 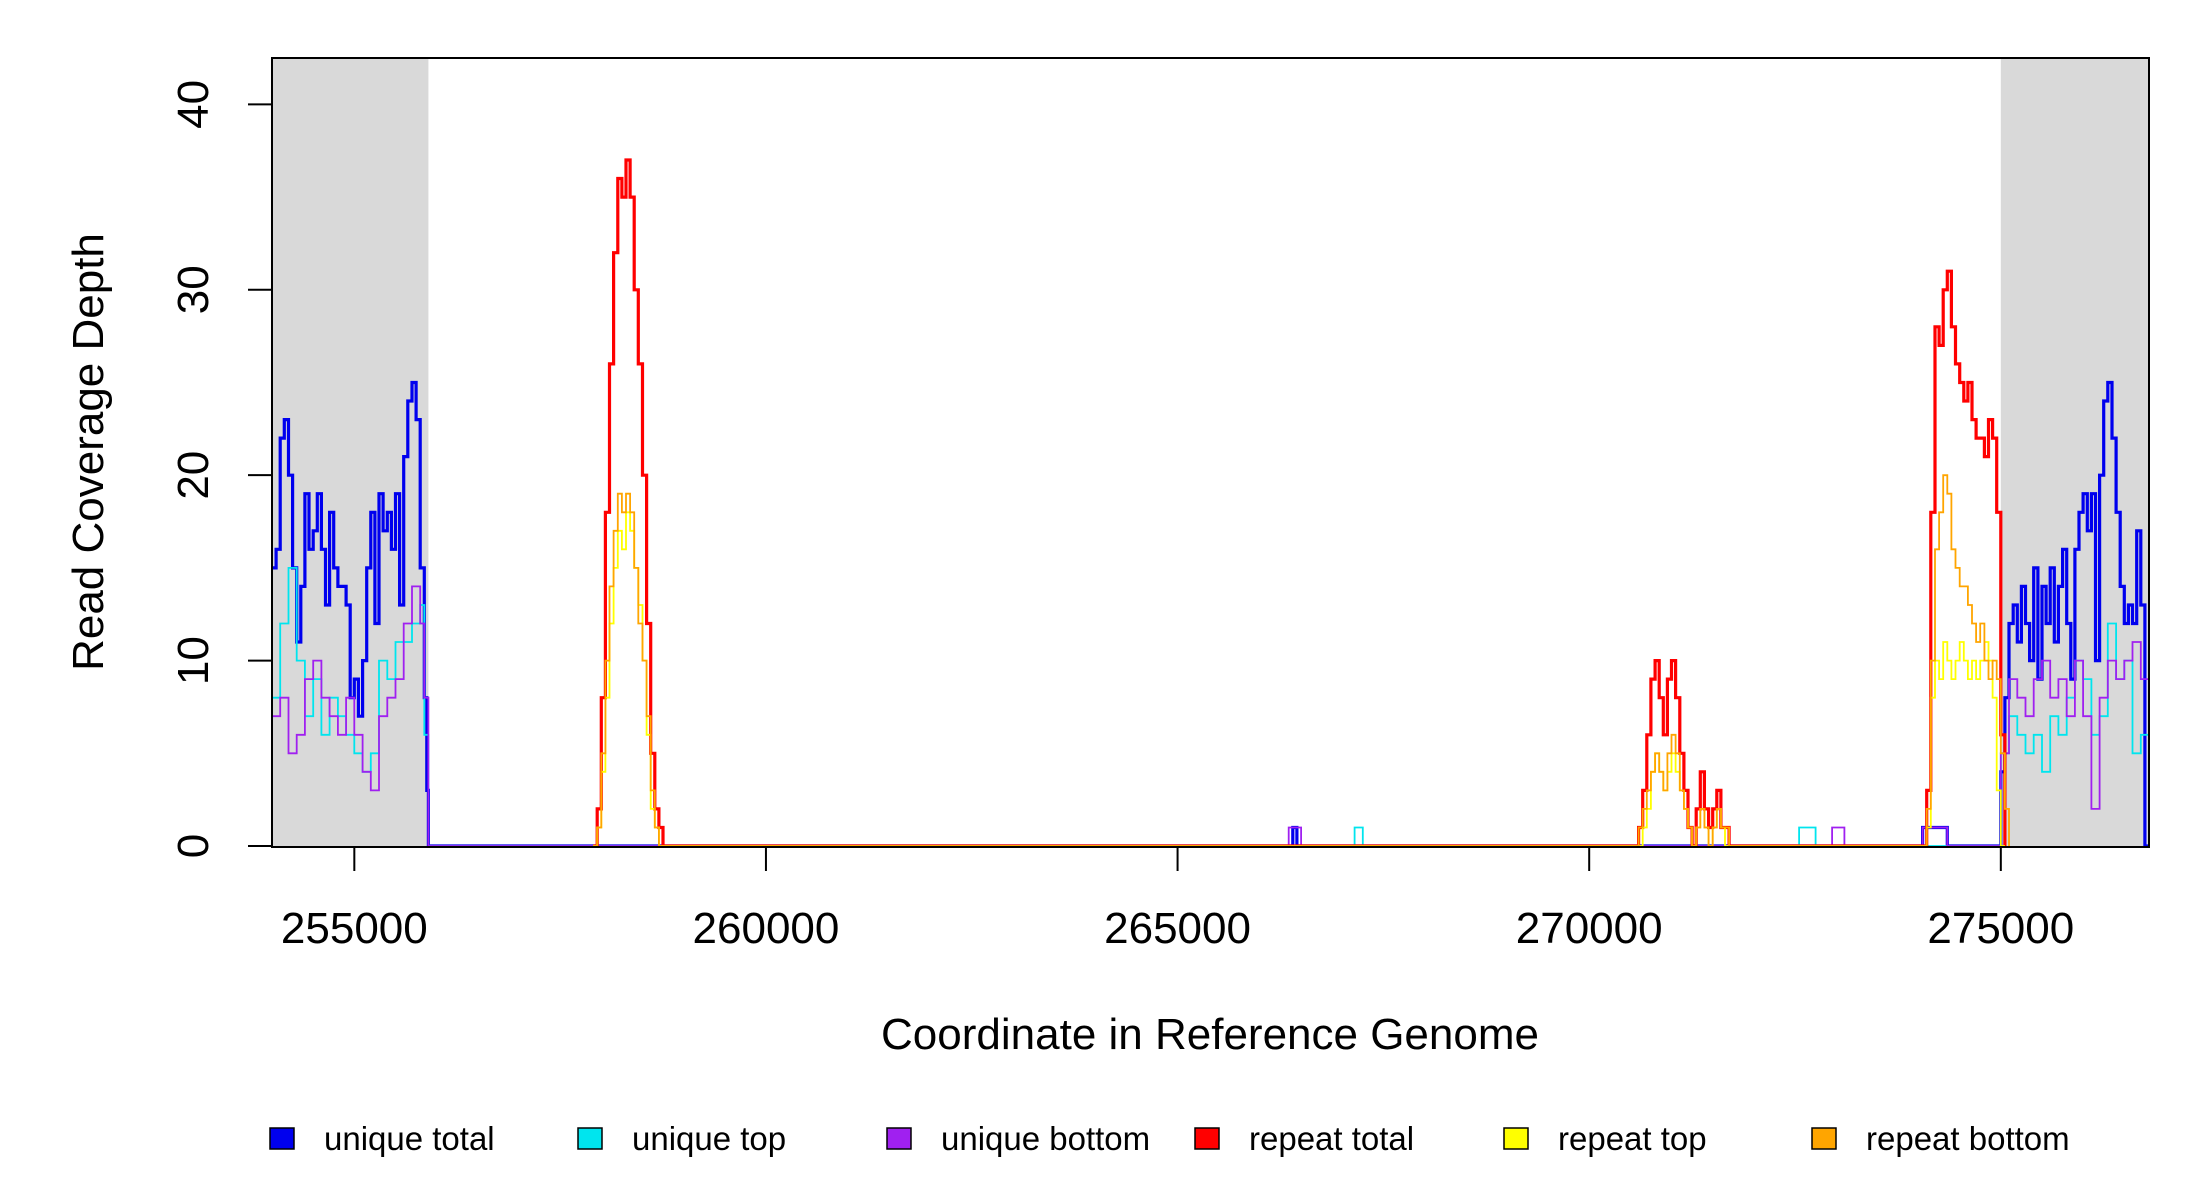 What do you see at coordinates (354, 928) in the screenshot?
I see `x-tick-label: 255000` at bounding box center [354, 928].